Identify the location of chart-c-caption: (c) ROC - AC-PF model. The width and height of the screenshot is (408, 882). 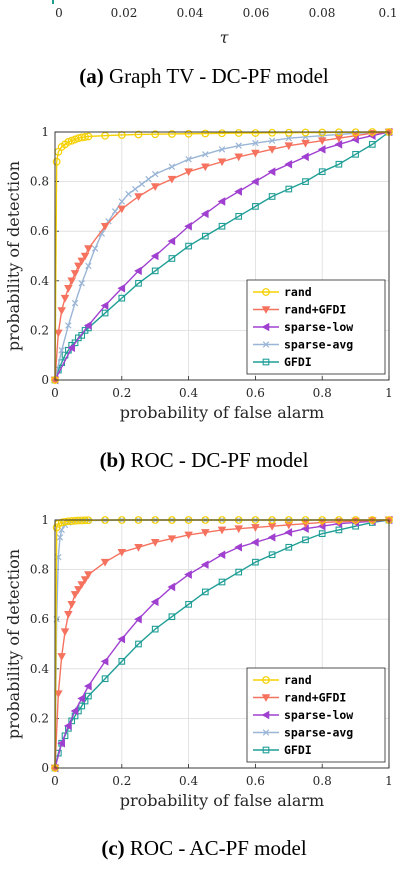
(204, 848).